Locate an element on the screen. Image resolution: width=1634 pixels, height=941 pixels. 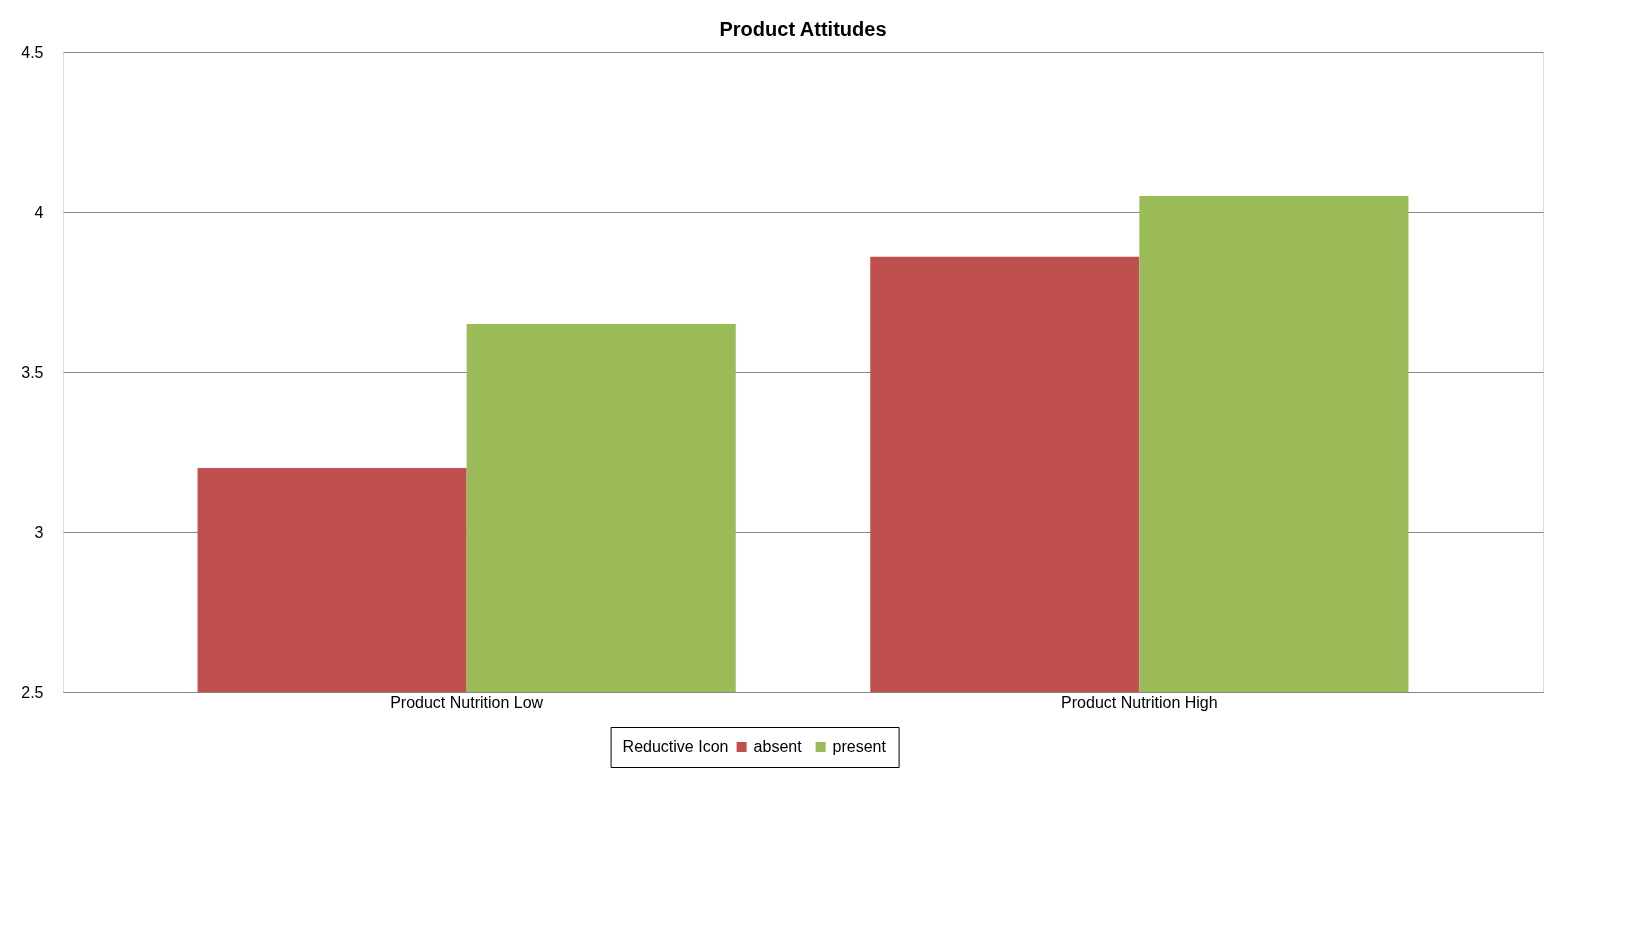
y-tick-label: 3.5 is located at coordinates (32, 372).